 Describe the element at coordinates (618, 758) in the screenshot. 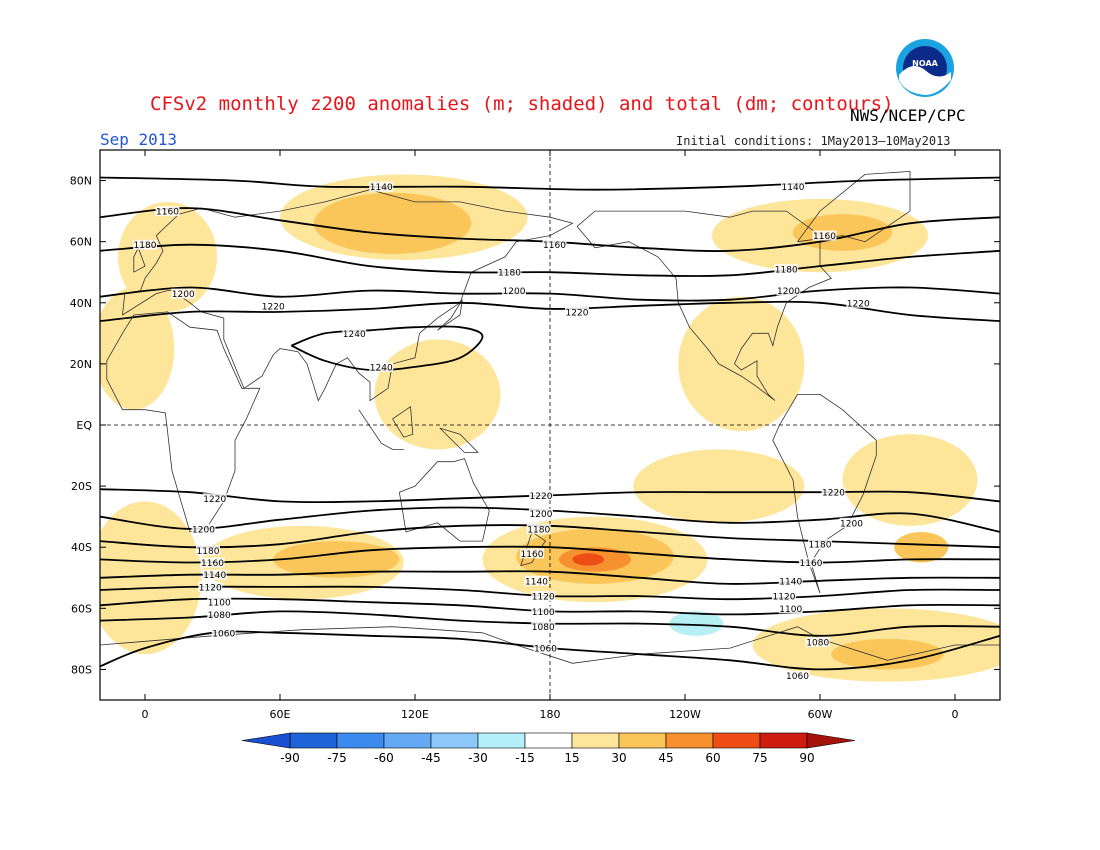

I see `colorbar-tick-label: 30` at that location.